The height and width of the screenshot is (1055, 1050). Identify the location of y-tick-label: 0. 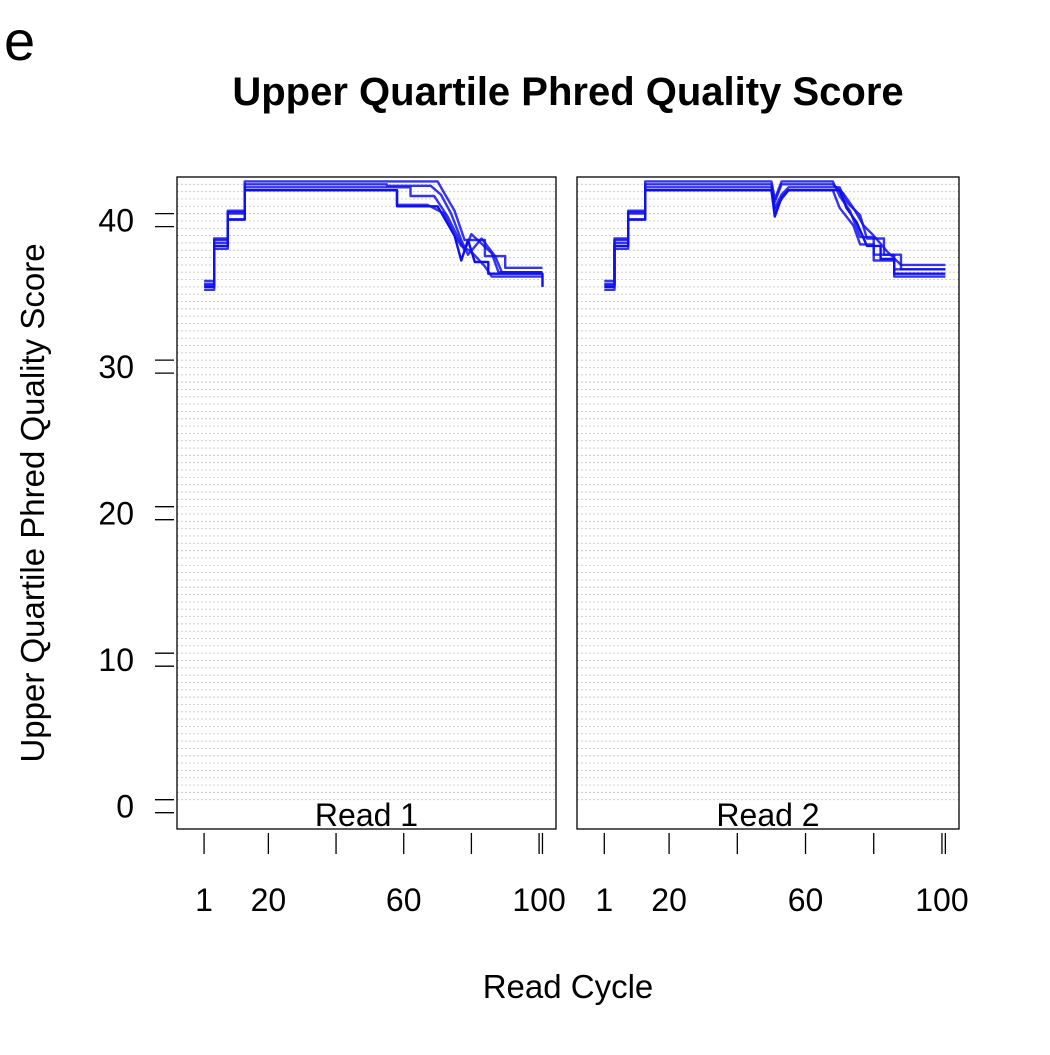
(125, 807).